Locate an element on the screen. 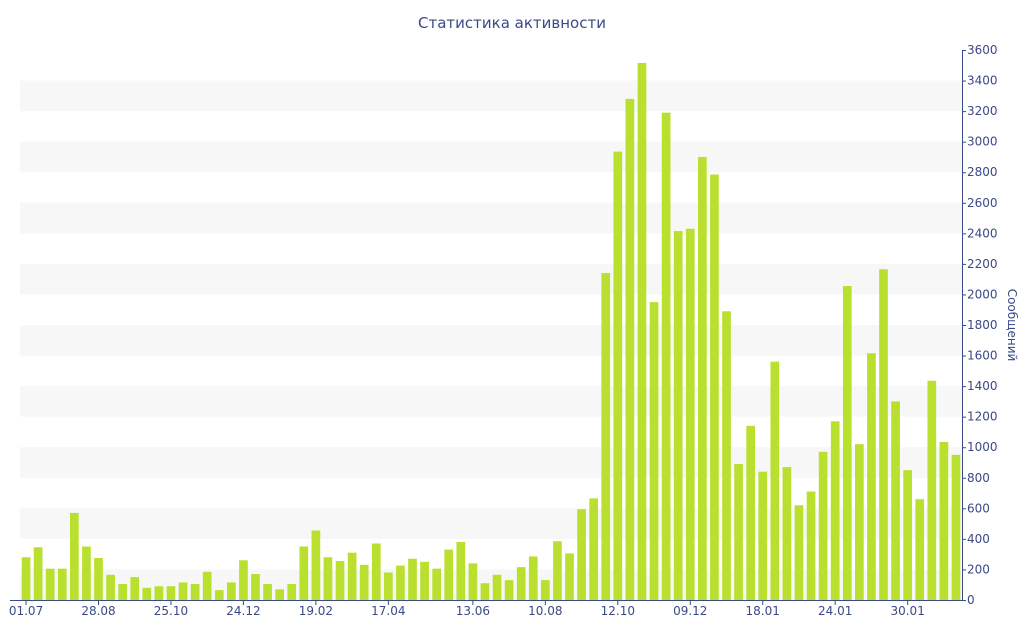  y-tick-label: 1800 is located at coordinates (982, 325).